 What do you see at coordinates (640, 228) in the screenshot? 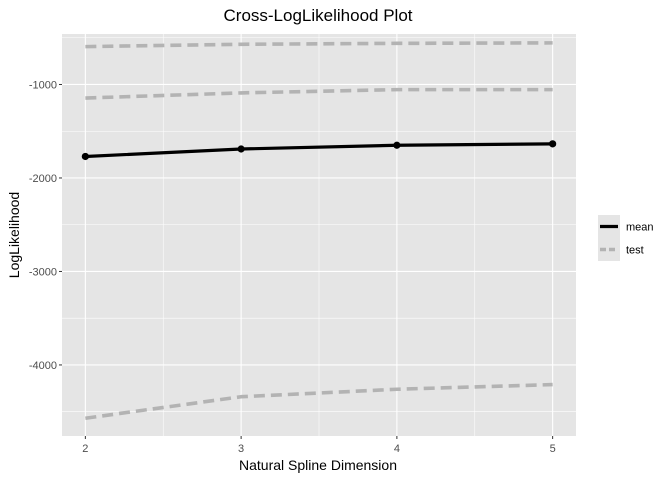
I see `legend-label-mean: mean` at bounding box center [640, 228].